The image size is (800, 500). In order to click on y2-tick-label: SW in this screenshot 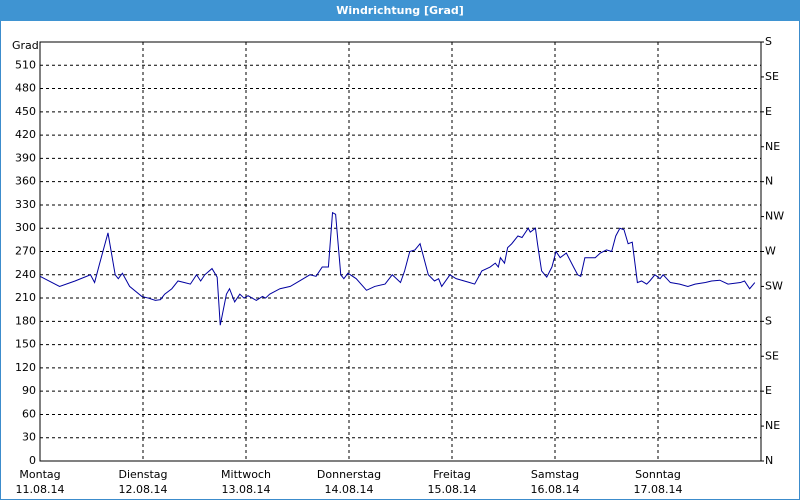, I will do `click(774, 285)`.